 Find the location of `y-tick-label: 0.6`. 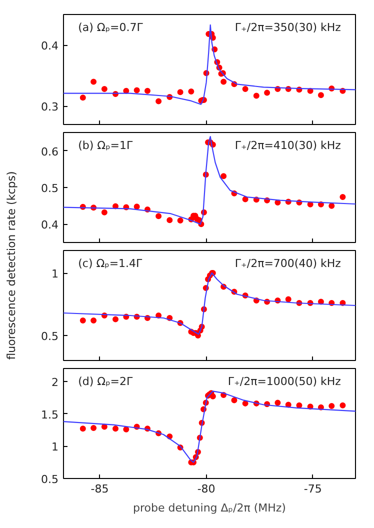

y-tick-label: 0.6 is located at coordinates (50, 151).